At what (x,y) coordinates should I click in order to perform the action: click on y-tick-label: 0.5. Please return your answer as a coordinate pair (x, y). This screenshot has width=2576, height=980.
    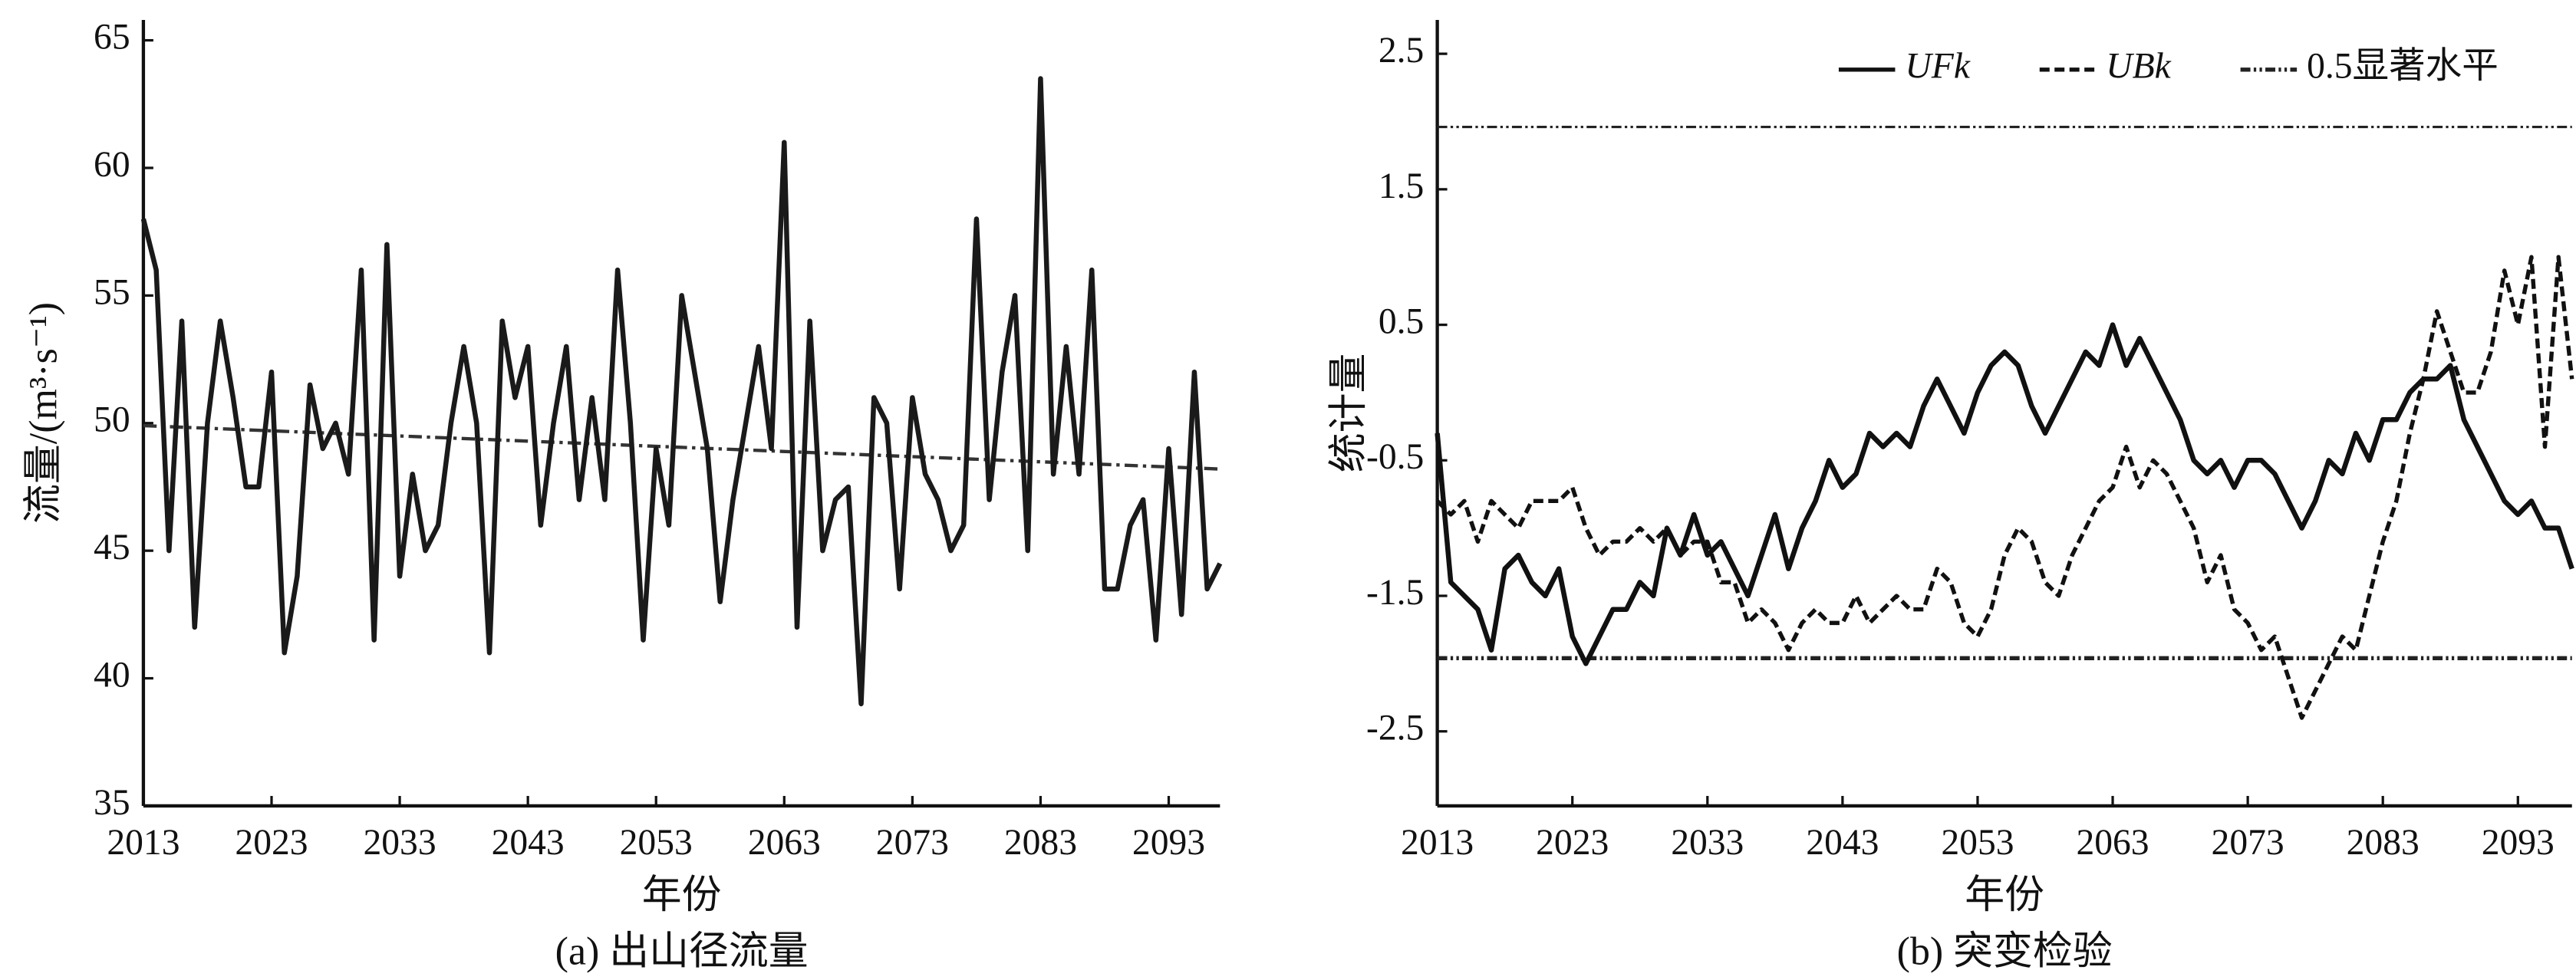
    Looking at the image, I should click on (1401, 321).